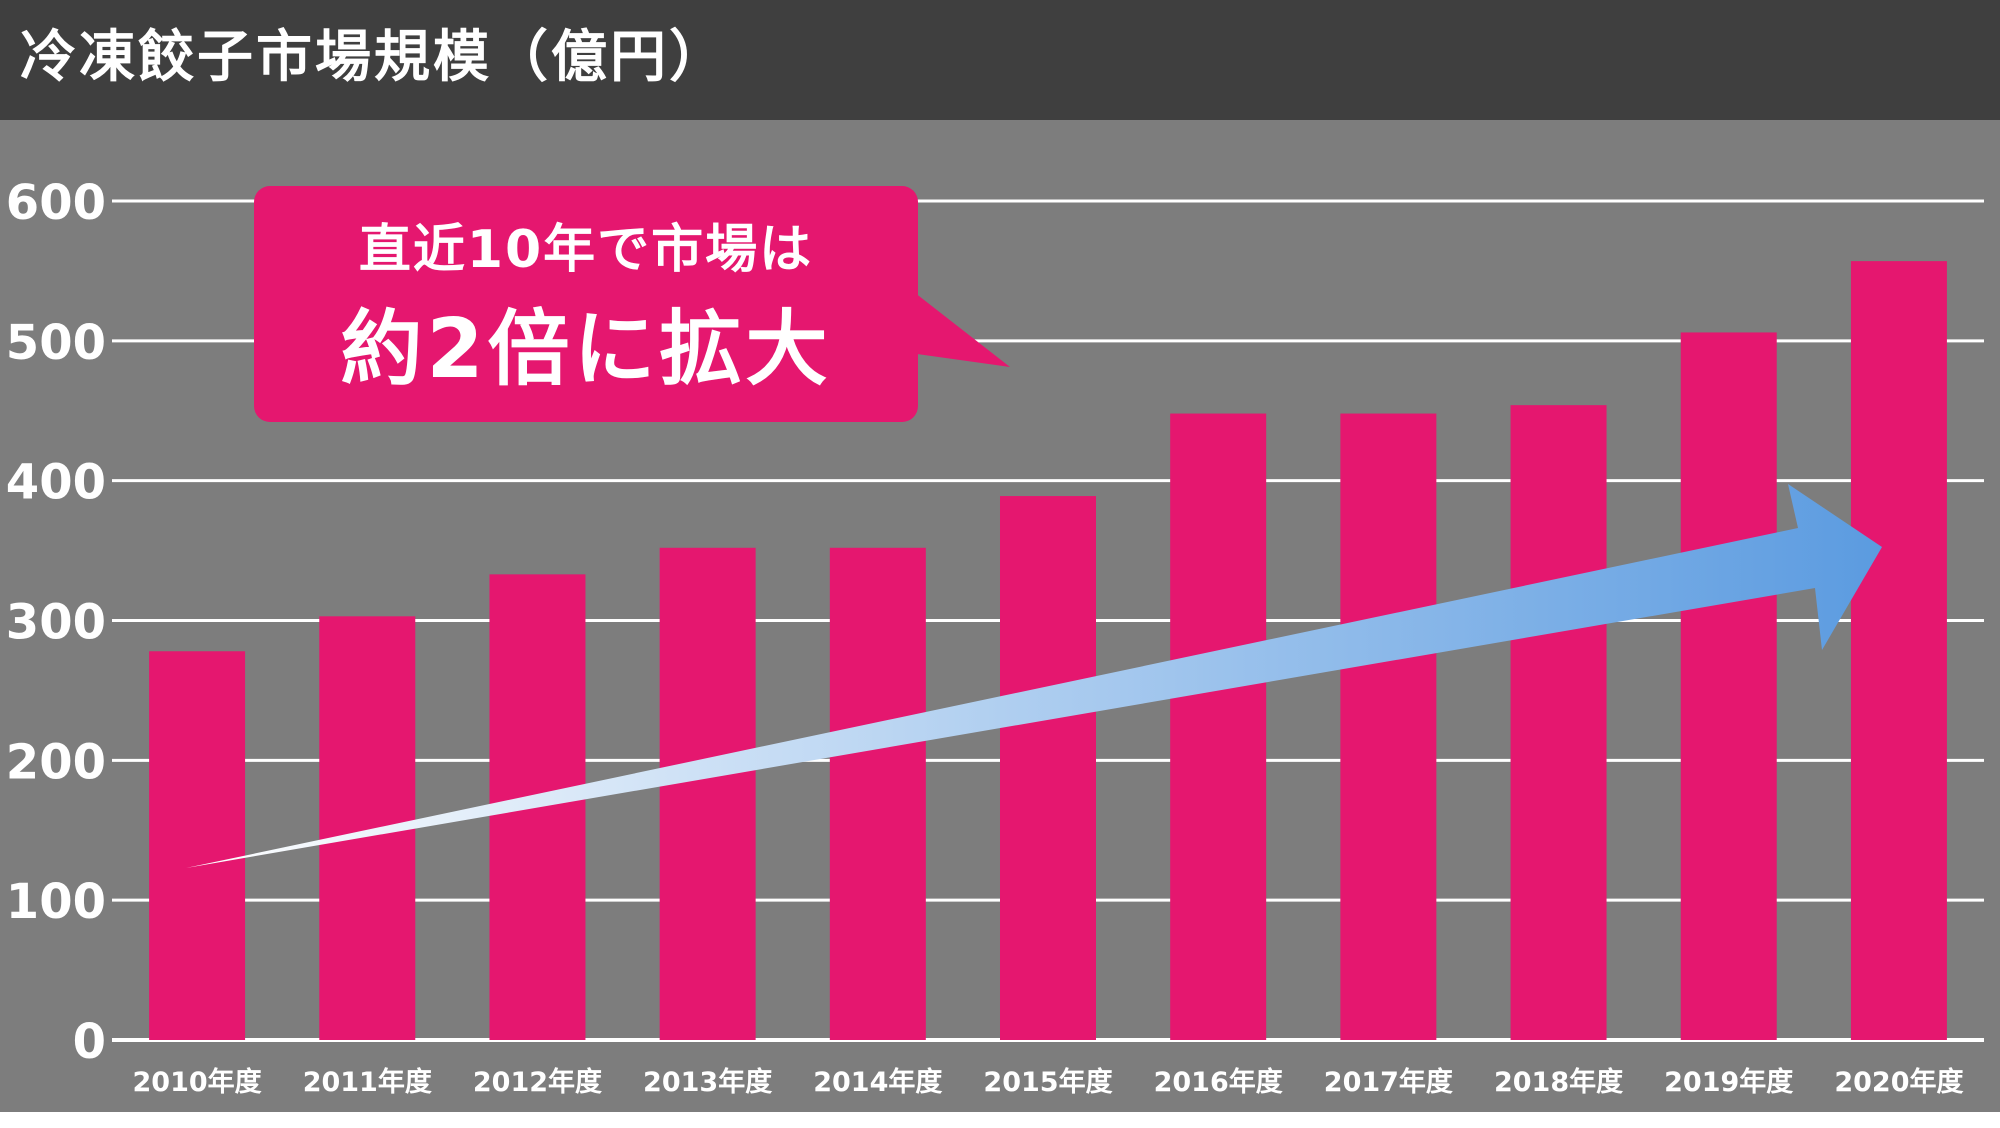 The height and width of the screenshot is (1128, 2000). Describe the element at coordinates (197, 1082) in the screenshot. I see `x-tick-label: 2010年度` at that location.